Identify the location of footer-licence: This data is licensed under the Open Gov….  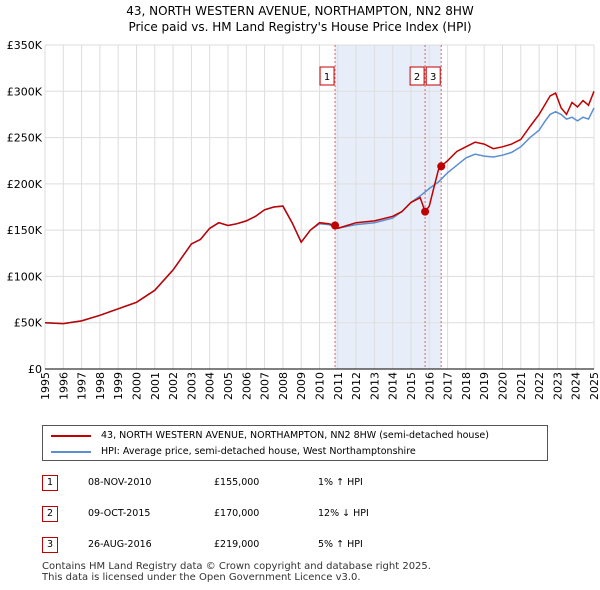
(201, 577).